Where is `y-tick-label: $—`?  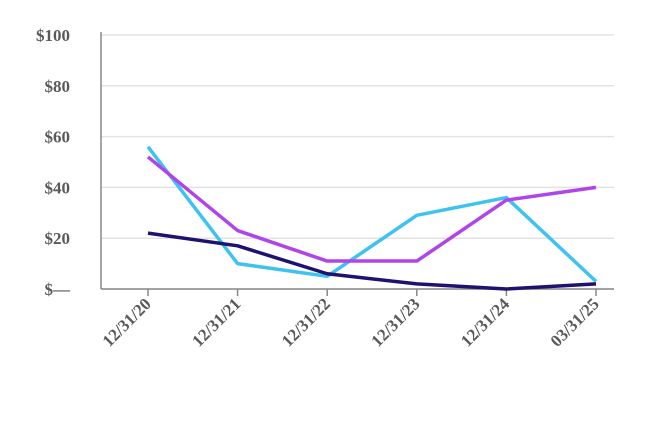 y-tick-label: $— is located at coordinates (58, 289).